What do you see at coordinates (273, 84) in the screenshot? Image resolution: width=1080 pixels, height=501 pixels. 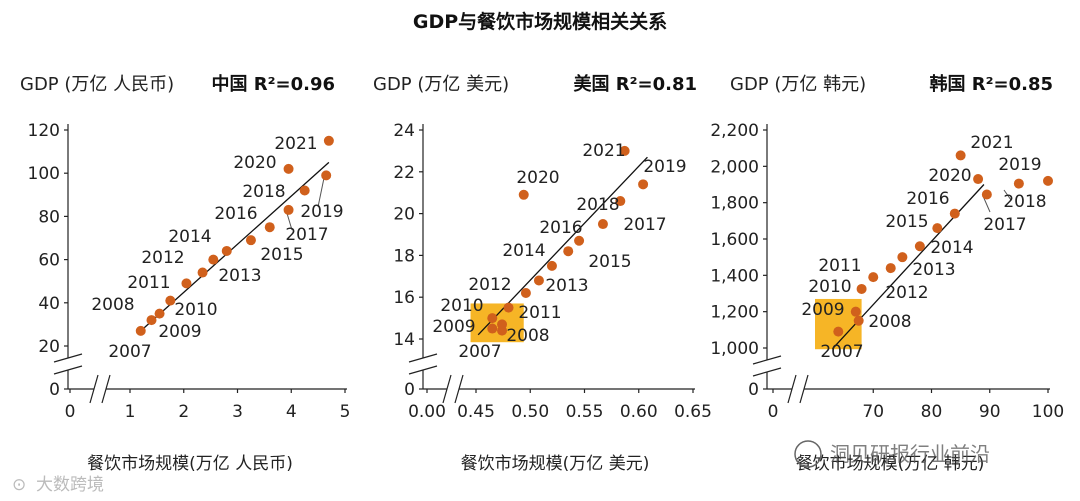 I see `r2-label: 中国 R²=0.96` at bounding box center [273, 84].